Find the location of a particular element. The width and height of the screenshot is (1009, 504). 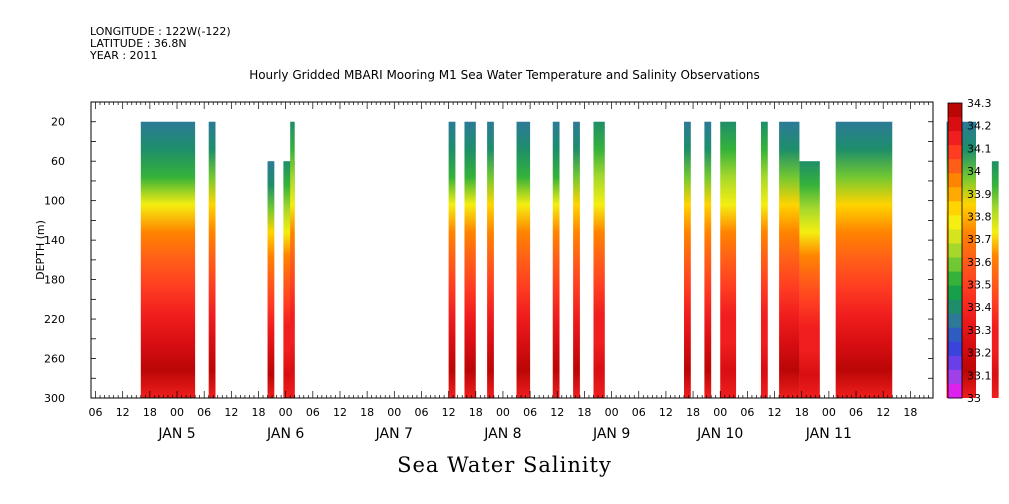

colorbar-label: 34.2 is located at coordinates (979, 126).